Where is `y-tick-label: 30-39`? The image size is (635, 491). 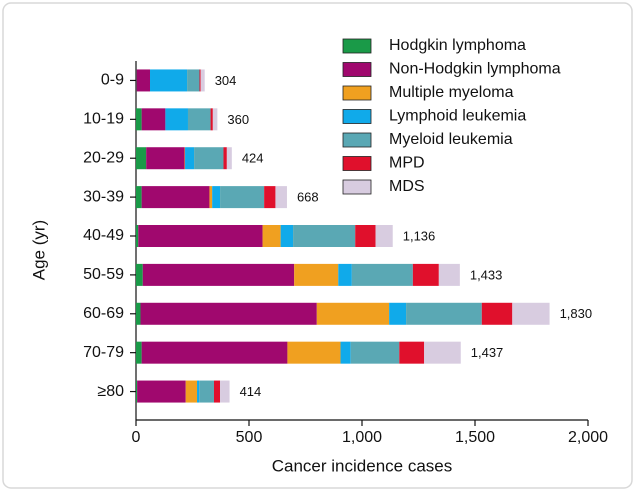
y-tick-label: 30-39 is located at coordinates (103, 196).